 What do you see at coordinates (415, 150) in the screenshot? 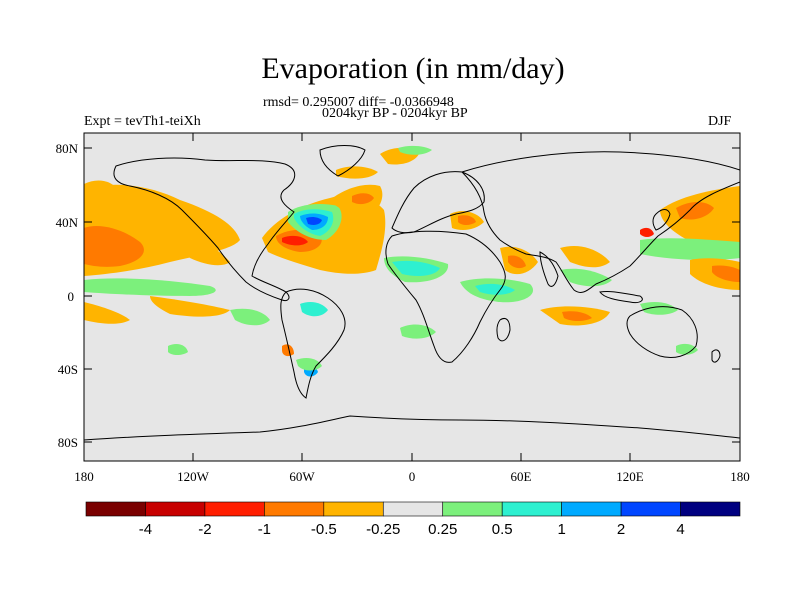
I see `contour-arctic-green` at bounding box center [415, 150].